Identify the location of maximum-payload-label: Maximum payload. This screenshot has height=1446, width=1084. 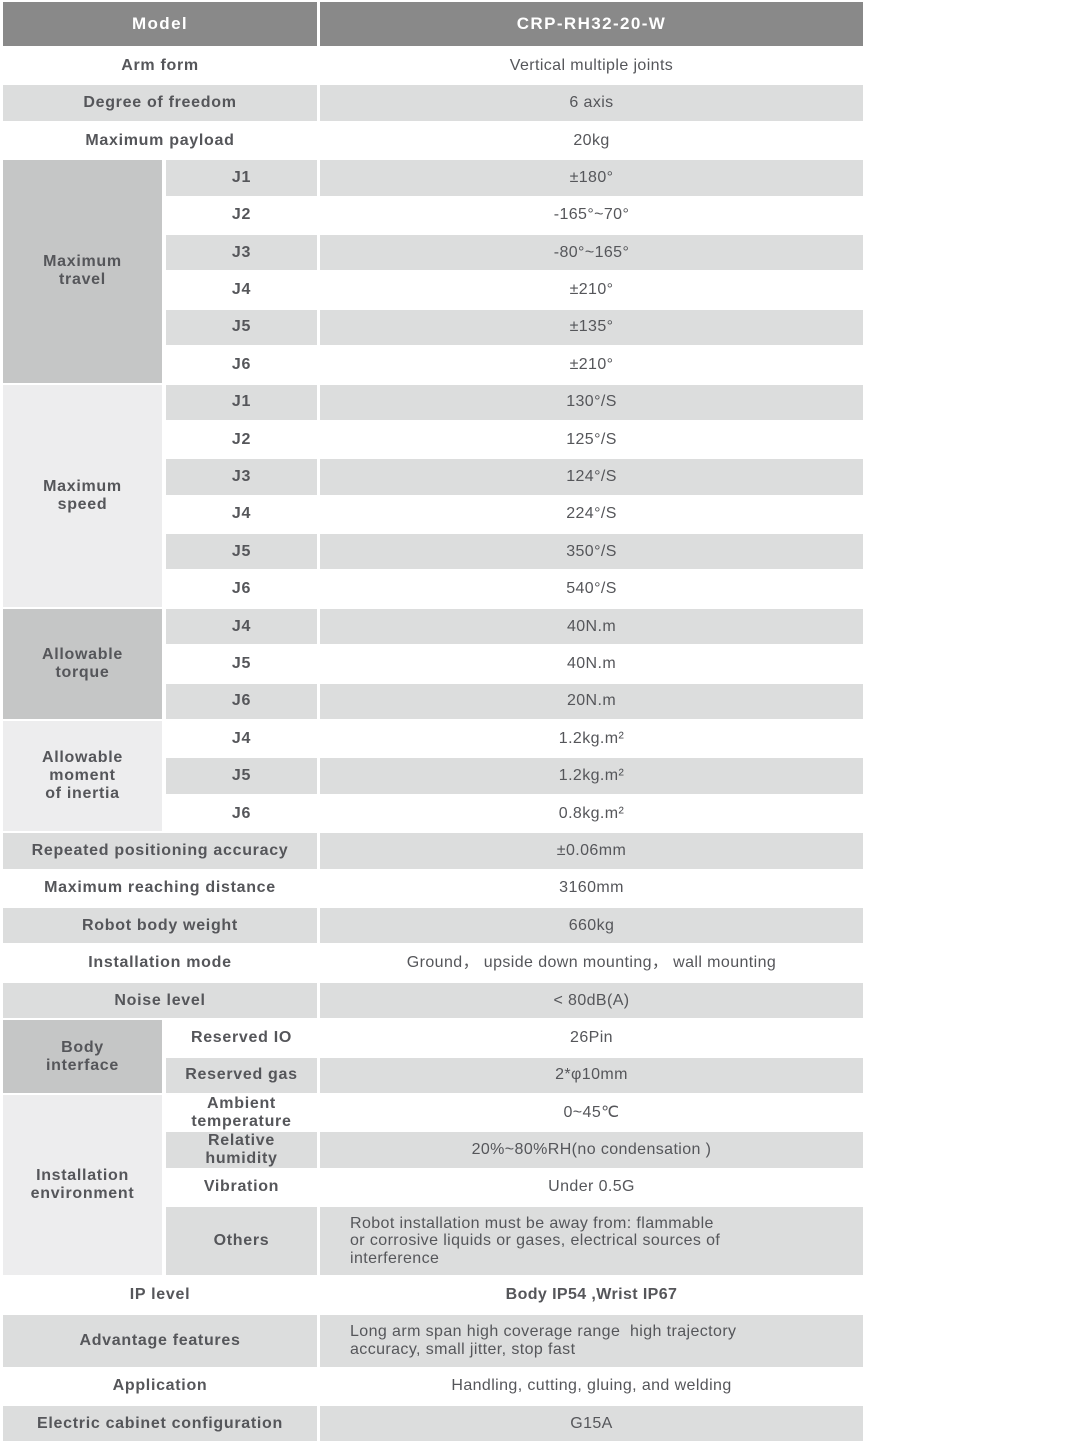
(160, 141).